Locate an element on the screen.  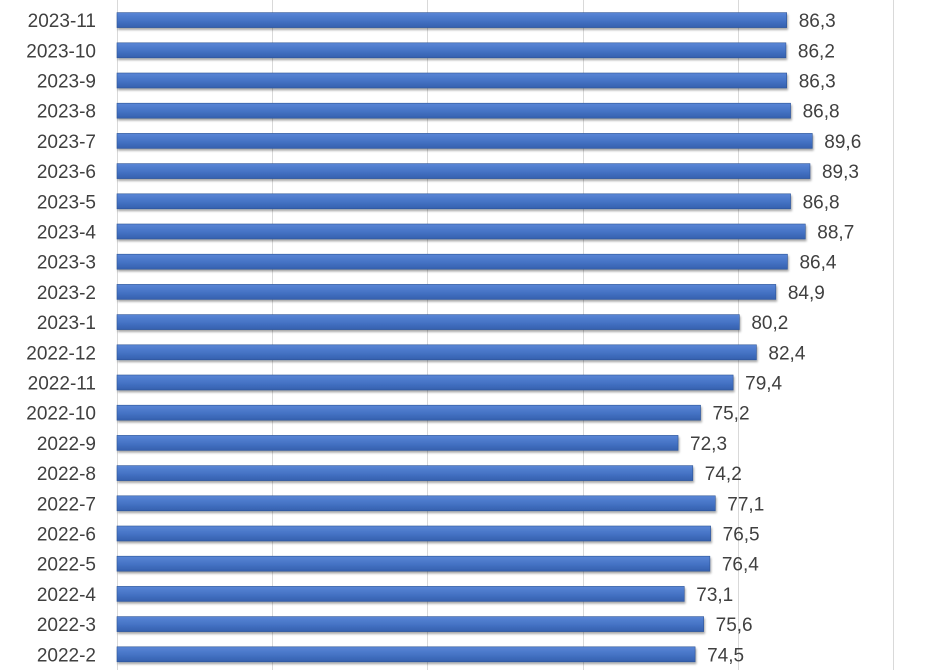
category-label: 2022-11 is located at coordinates (62, 384).